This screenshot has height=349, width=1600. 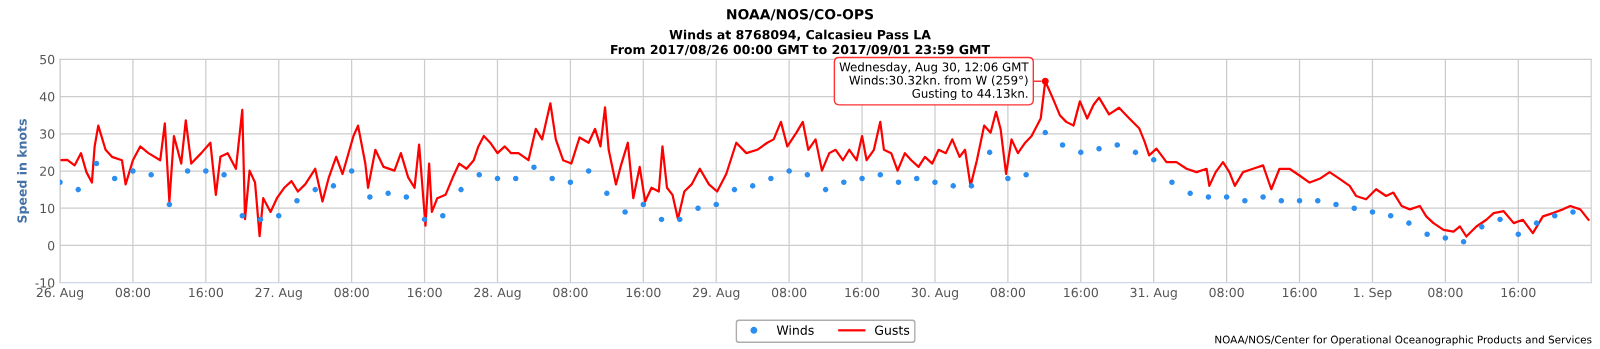 I want to click on y-tick-label: 0, so click(x=51, y=245).